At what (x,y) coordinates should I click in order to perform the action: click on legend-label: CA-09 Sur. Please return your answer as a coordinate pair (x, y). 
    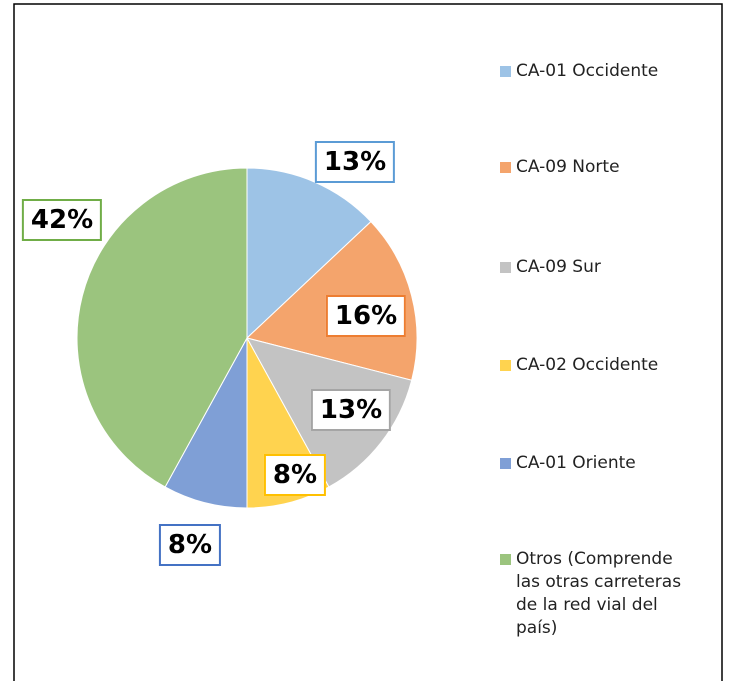
    Looking at the image, I should click on (558, 267).